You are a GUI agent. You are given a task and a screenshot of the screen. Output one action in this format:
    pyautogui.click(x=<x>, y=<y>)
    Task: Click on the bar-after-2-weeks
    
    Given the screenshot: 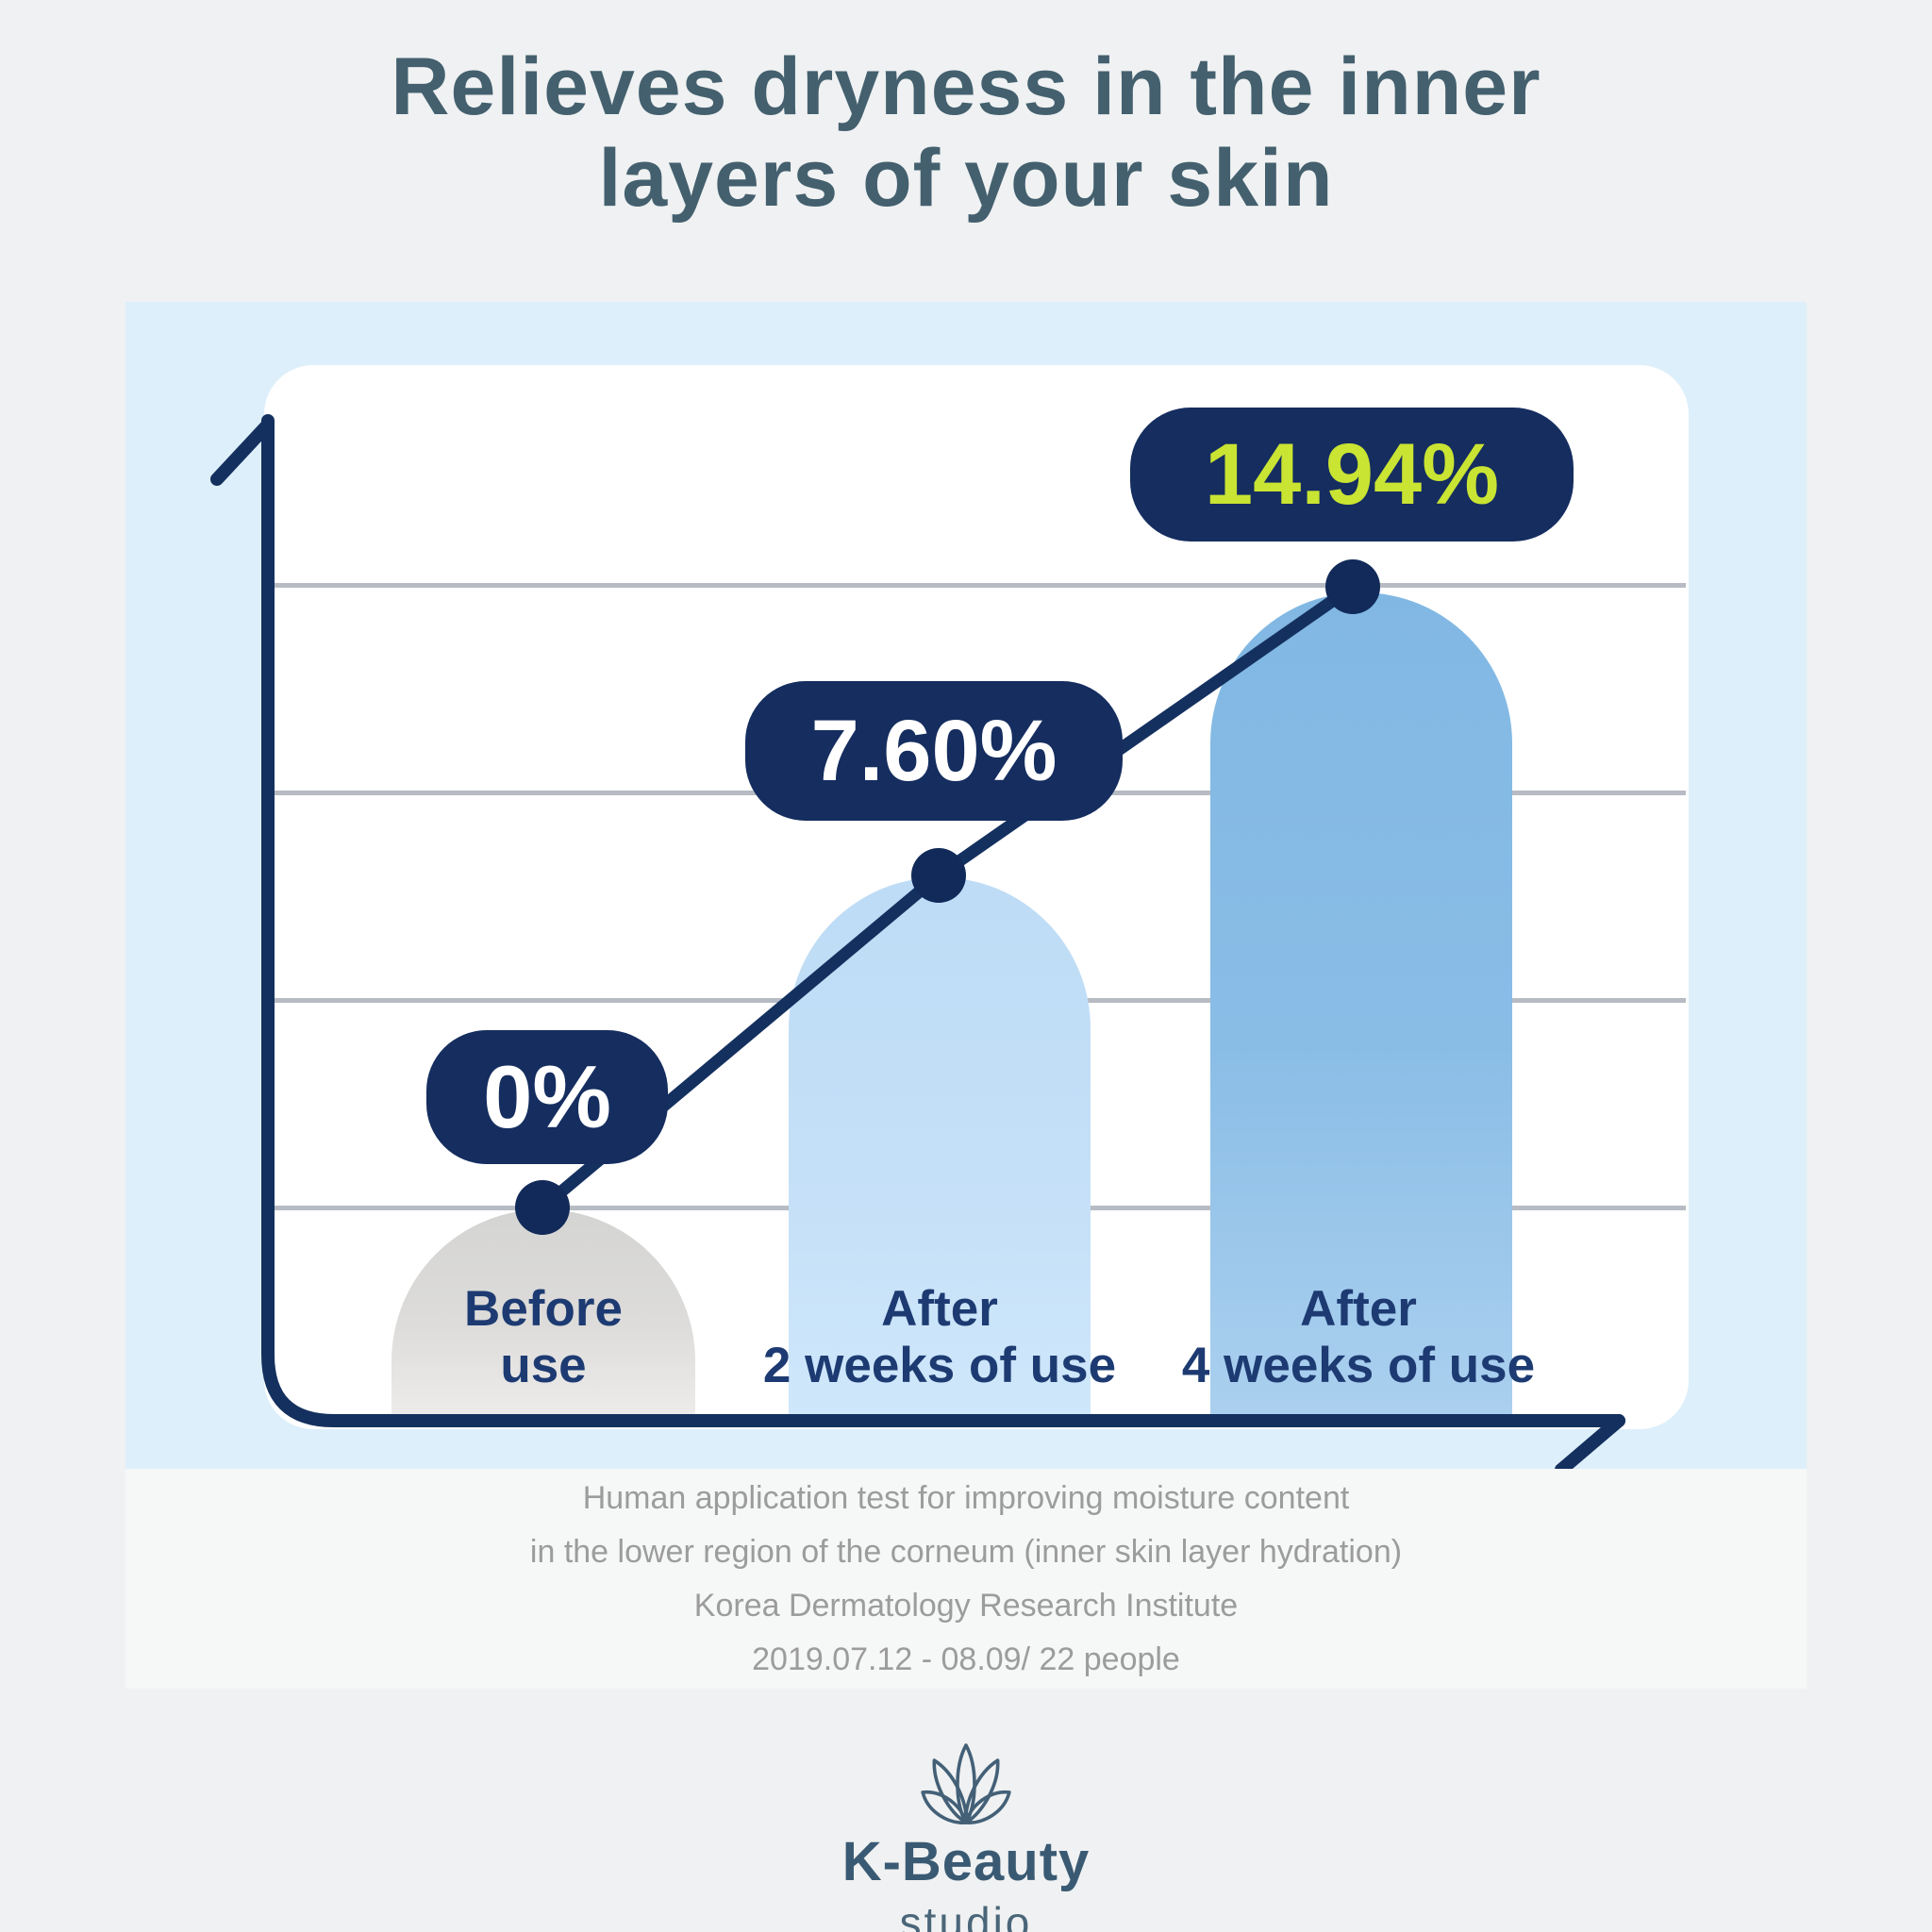 What is the action you would take?
    pyautogui.click(x=940, y=1147)
    